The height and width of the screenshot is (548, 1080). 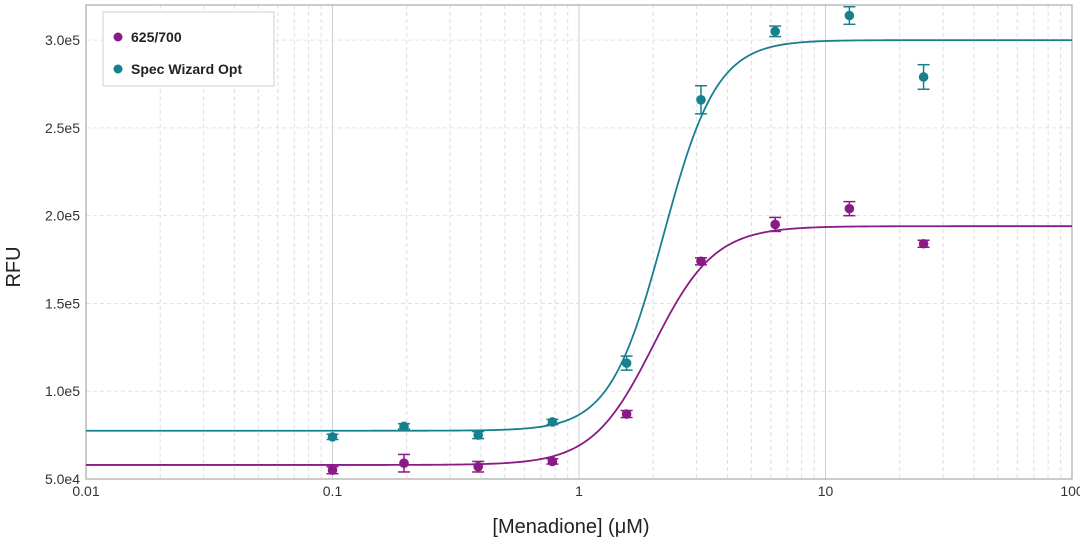 What do you see at coordinates (62, 216) in the screenshot?
I see `y-tick-label: 2.0e5` at bounding box center [62, 216].